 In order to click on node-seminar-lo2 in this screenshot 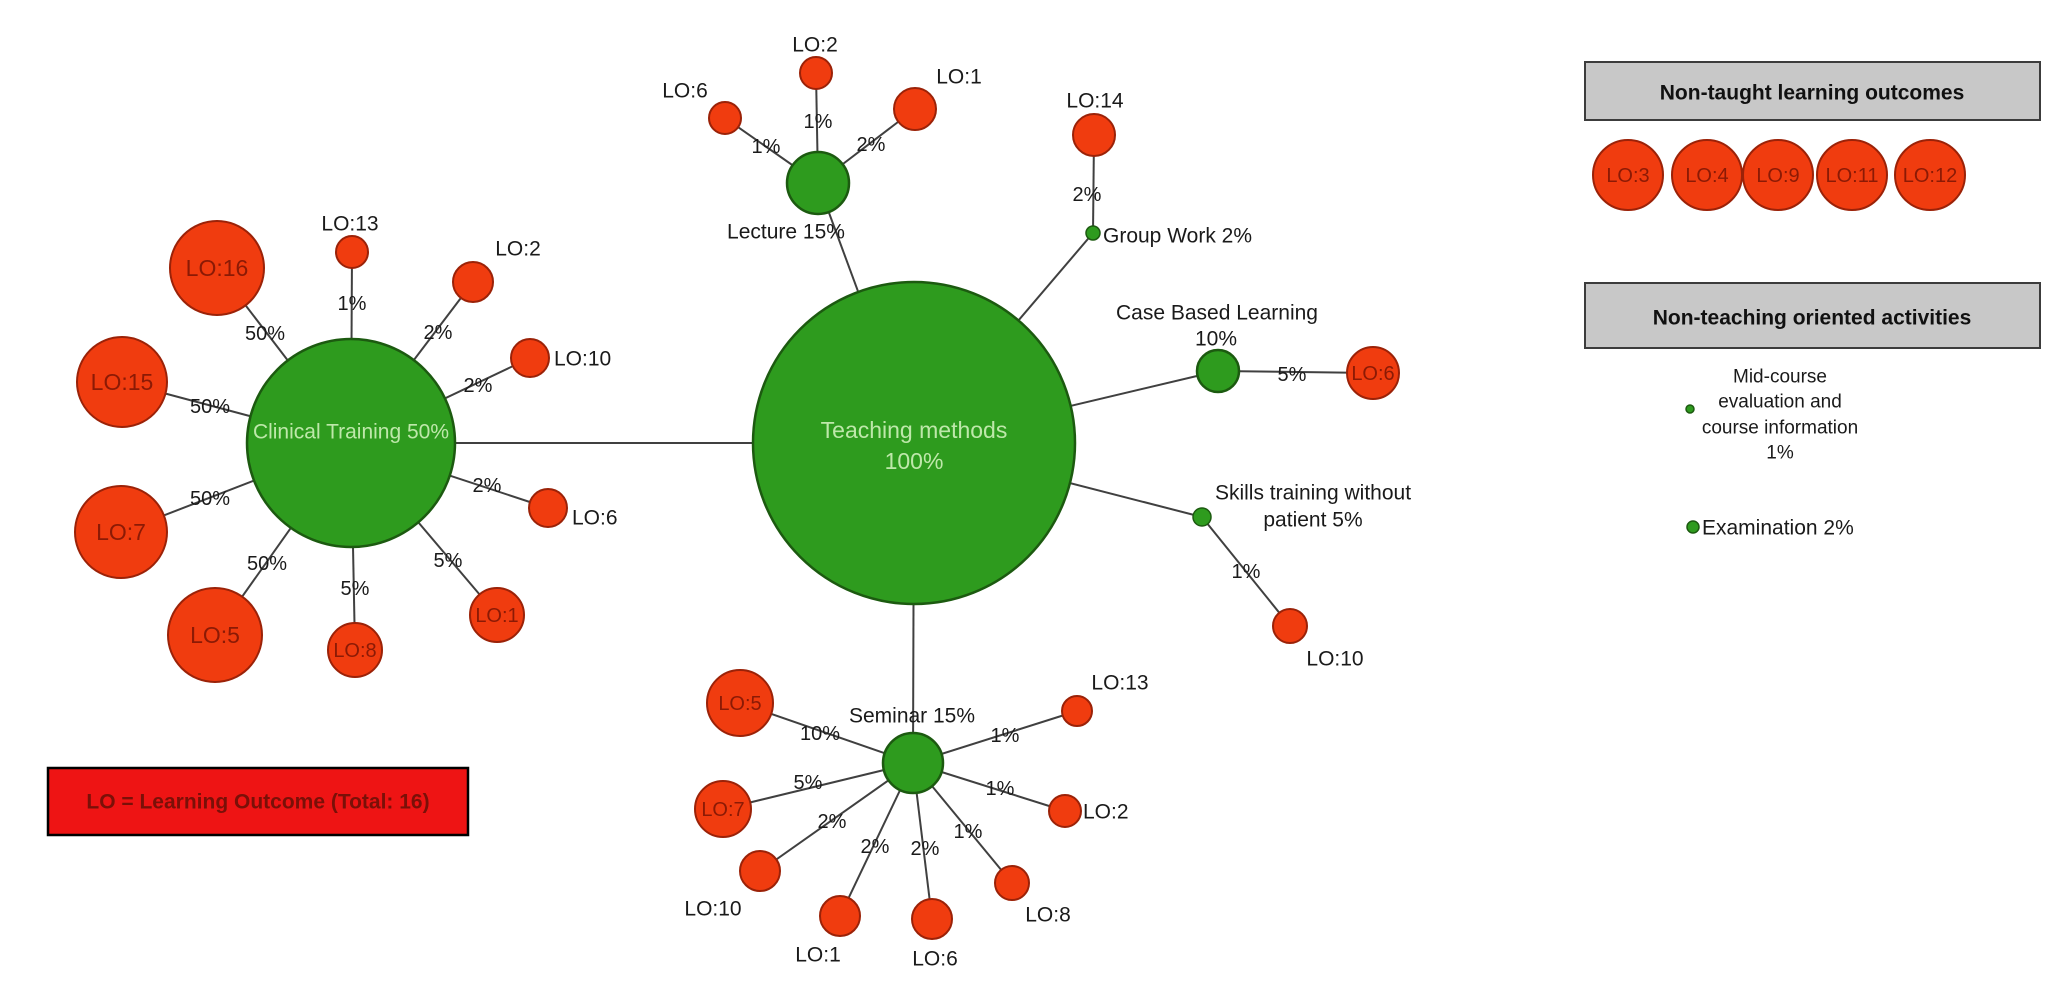, I will do `click(1065, 811)`.